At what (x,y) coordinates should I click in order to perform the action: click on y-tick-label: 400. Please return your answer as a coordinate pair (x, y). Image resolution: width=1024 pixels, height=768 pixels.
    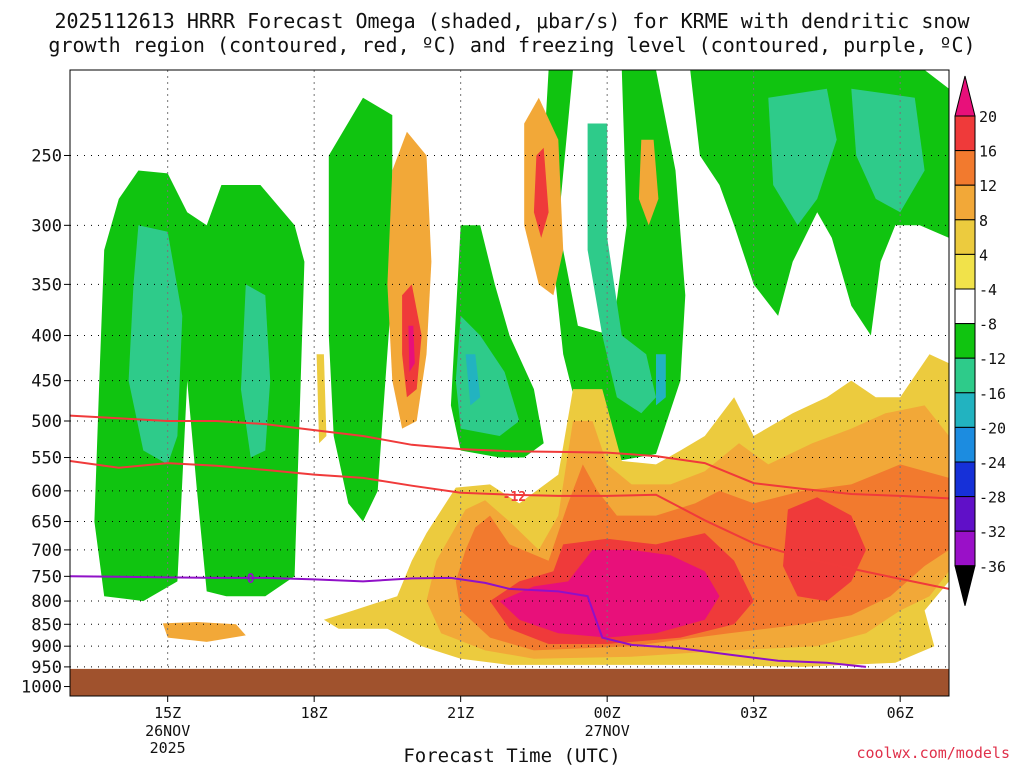
    Looking at the image, I should click on (46, 337).